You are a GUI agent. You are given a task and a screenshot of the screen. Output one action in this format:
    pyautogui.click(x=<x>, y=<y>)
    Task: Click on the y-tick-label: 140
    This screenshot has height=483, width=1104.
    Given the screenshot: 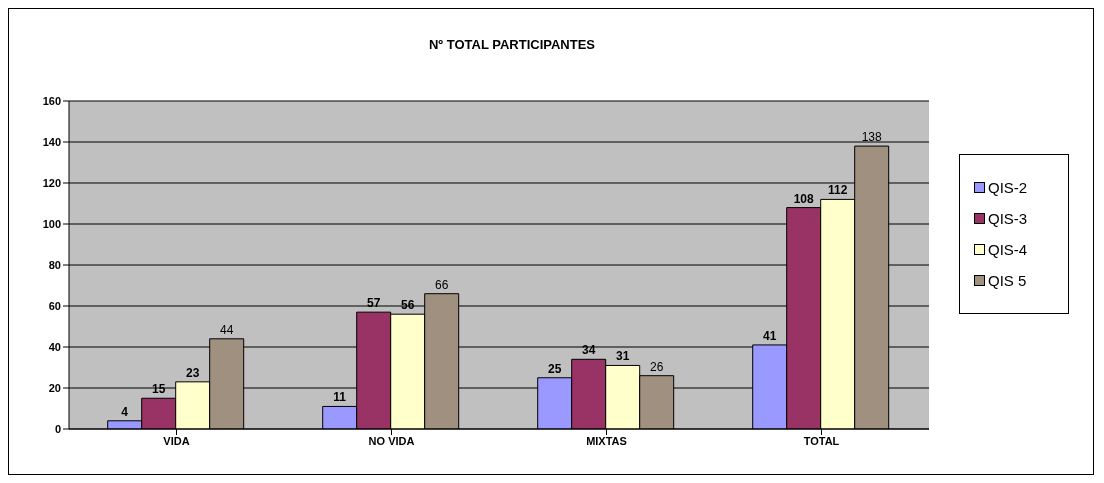 What is the action you would take?
    pyautogui.click(x=51, y=141)
    